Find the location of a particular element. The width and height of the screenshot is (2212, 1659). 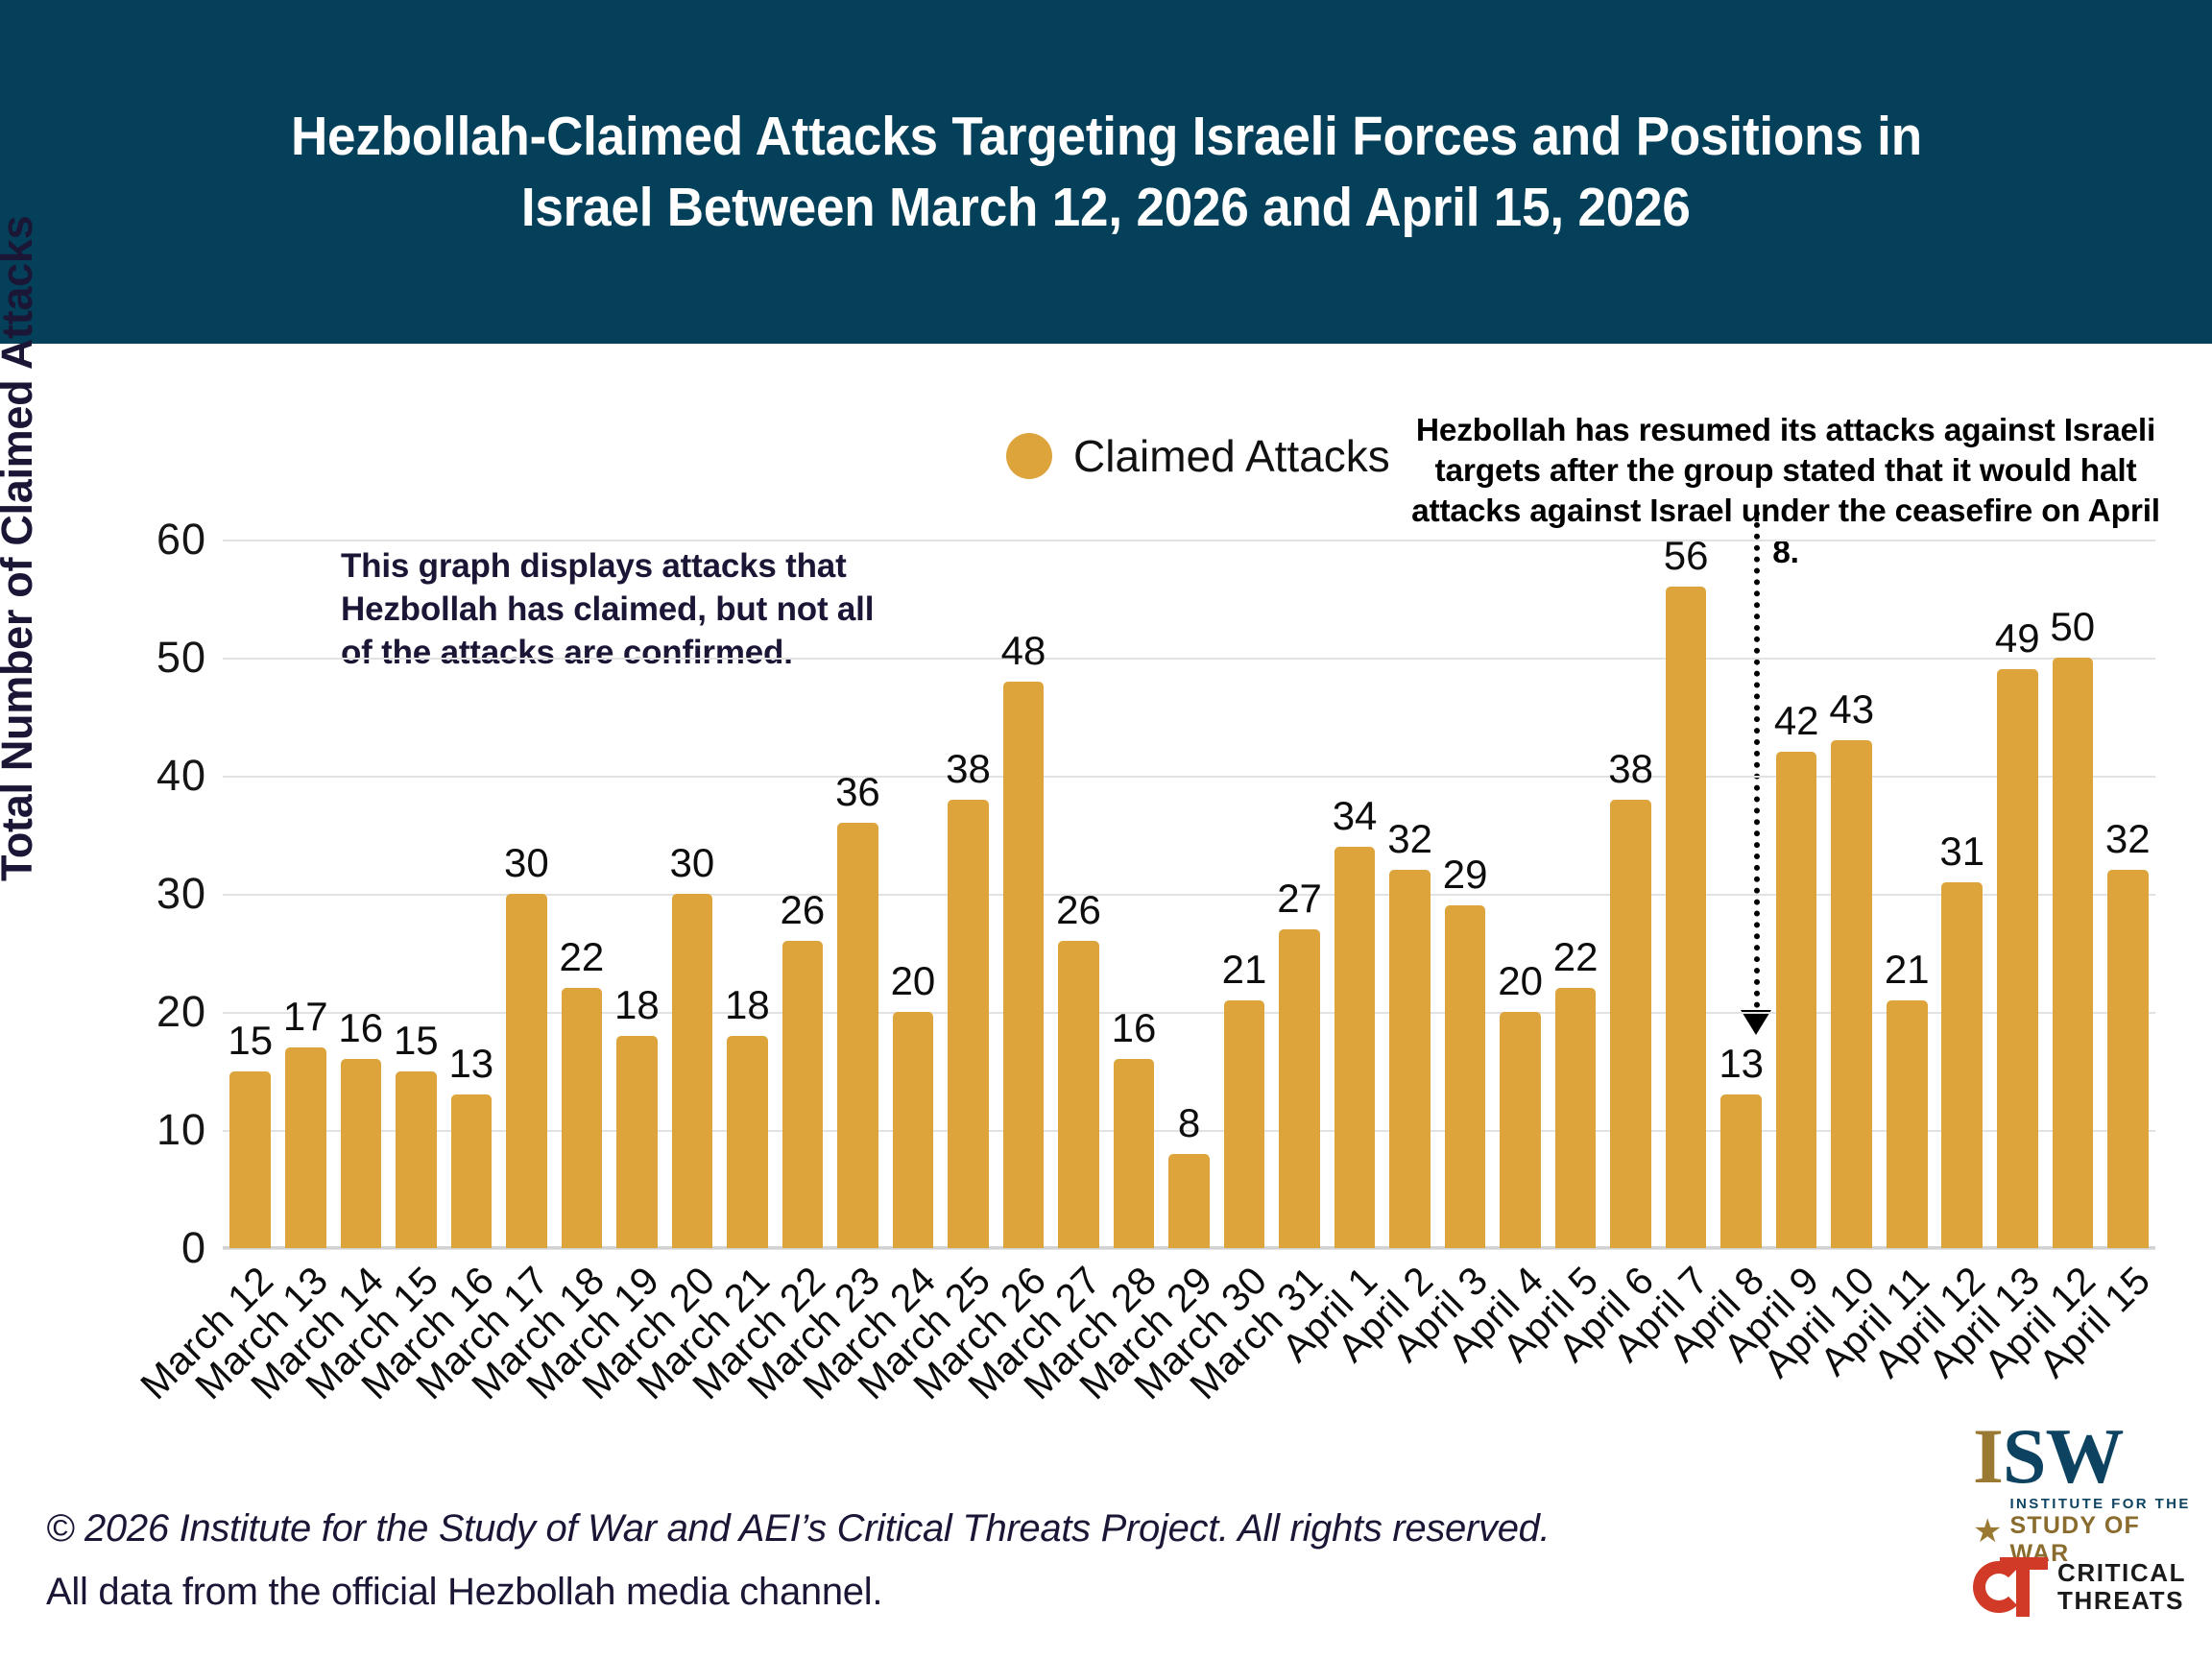

bar: 43 is located at coordinates (1852, 967).